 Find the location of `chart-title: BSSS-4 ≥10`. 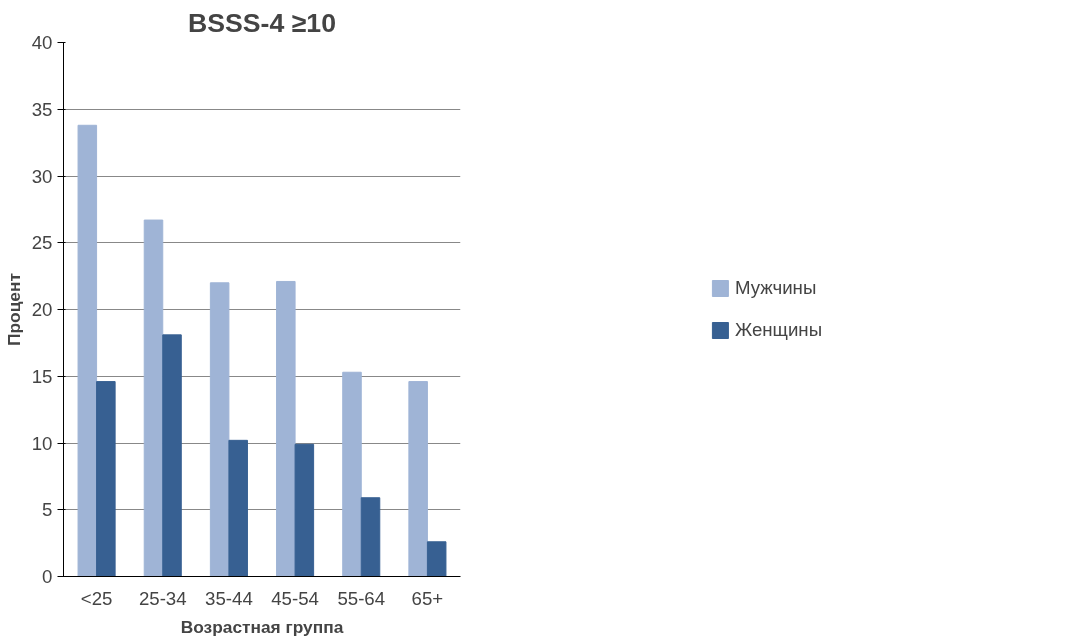

chart-title: BSSS-4 ≥10 is located at coordinates (262, 22).